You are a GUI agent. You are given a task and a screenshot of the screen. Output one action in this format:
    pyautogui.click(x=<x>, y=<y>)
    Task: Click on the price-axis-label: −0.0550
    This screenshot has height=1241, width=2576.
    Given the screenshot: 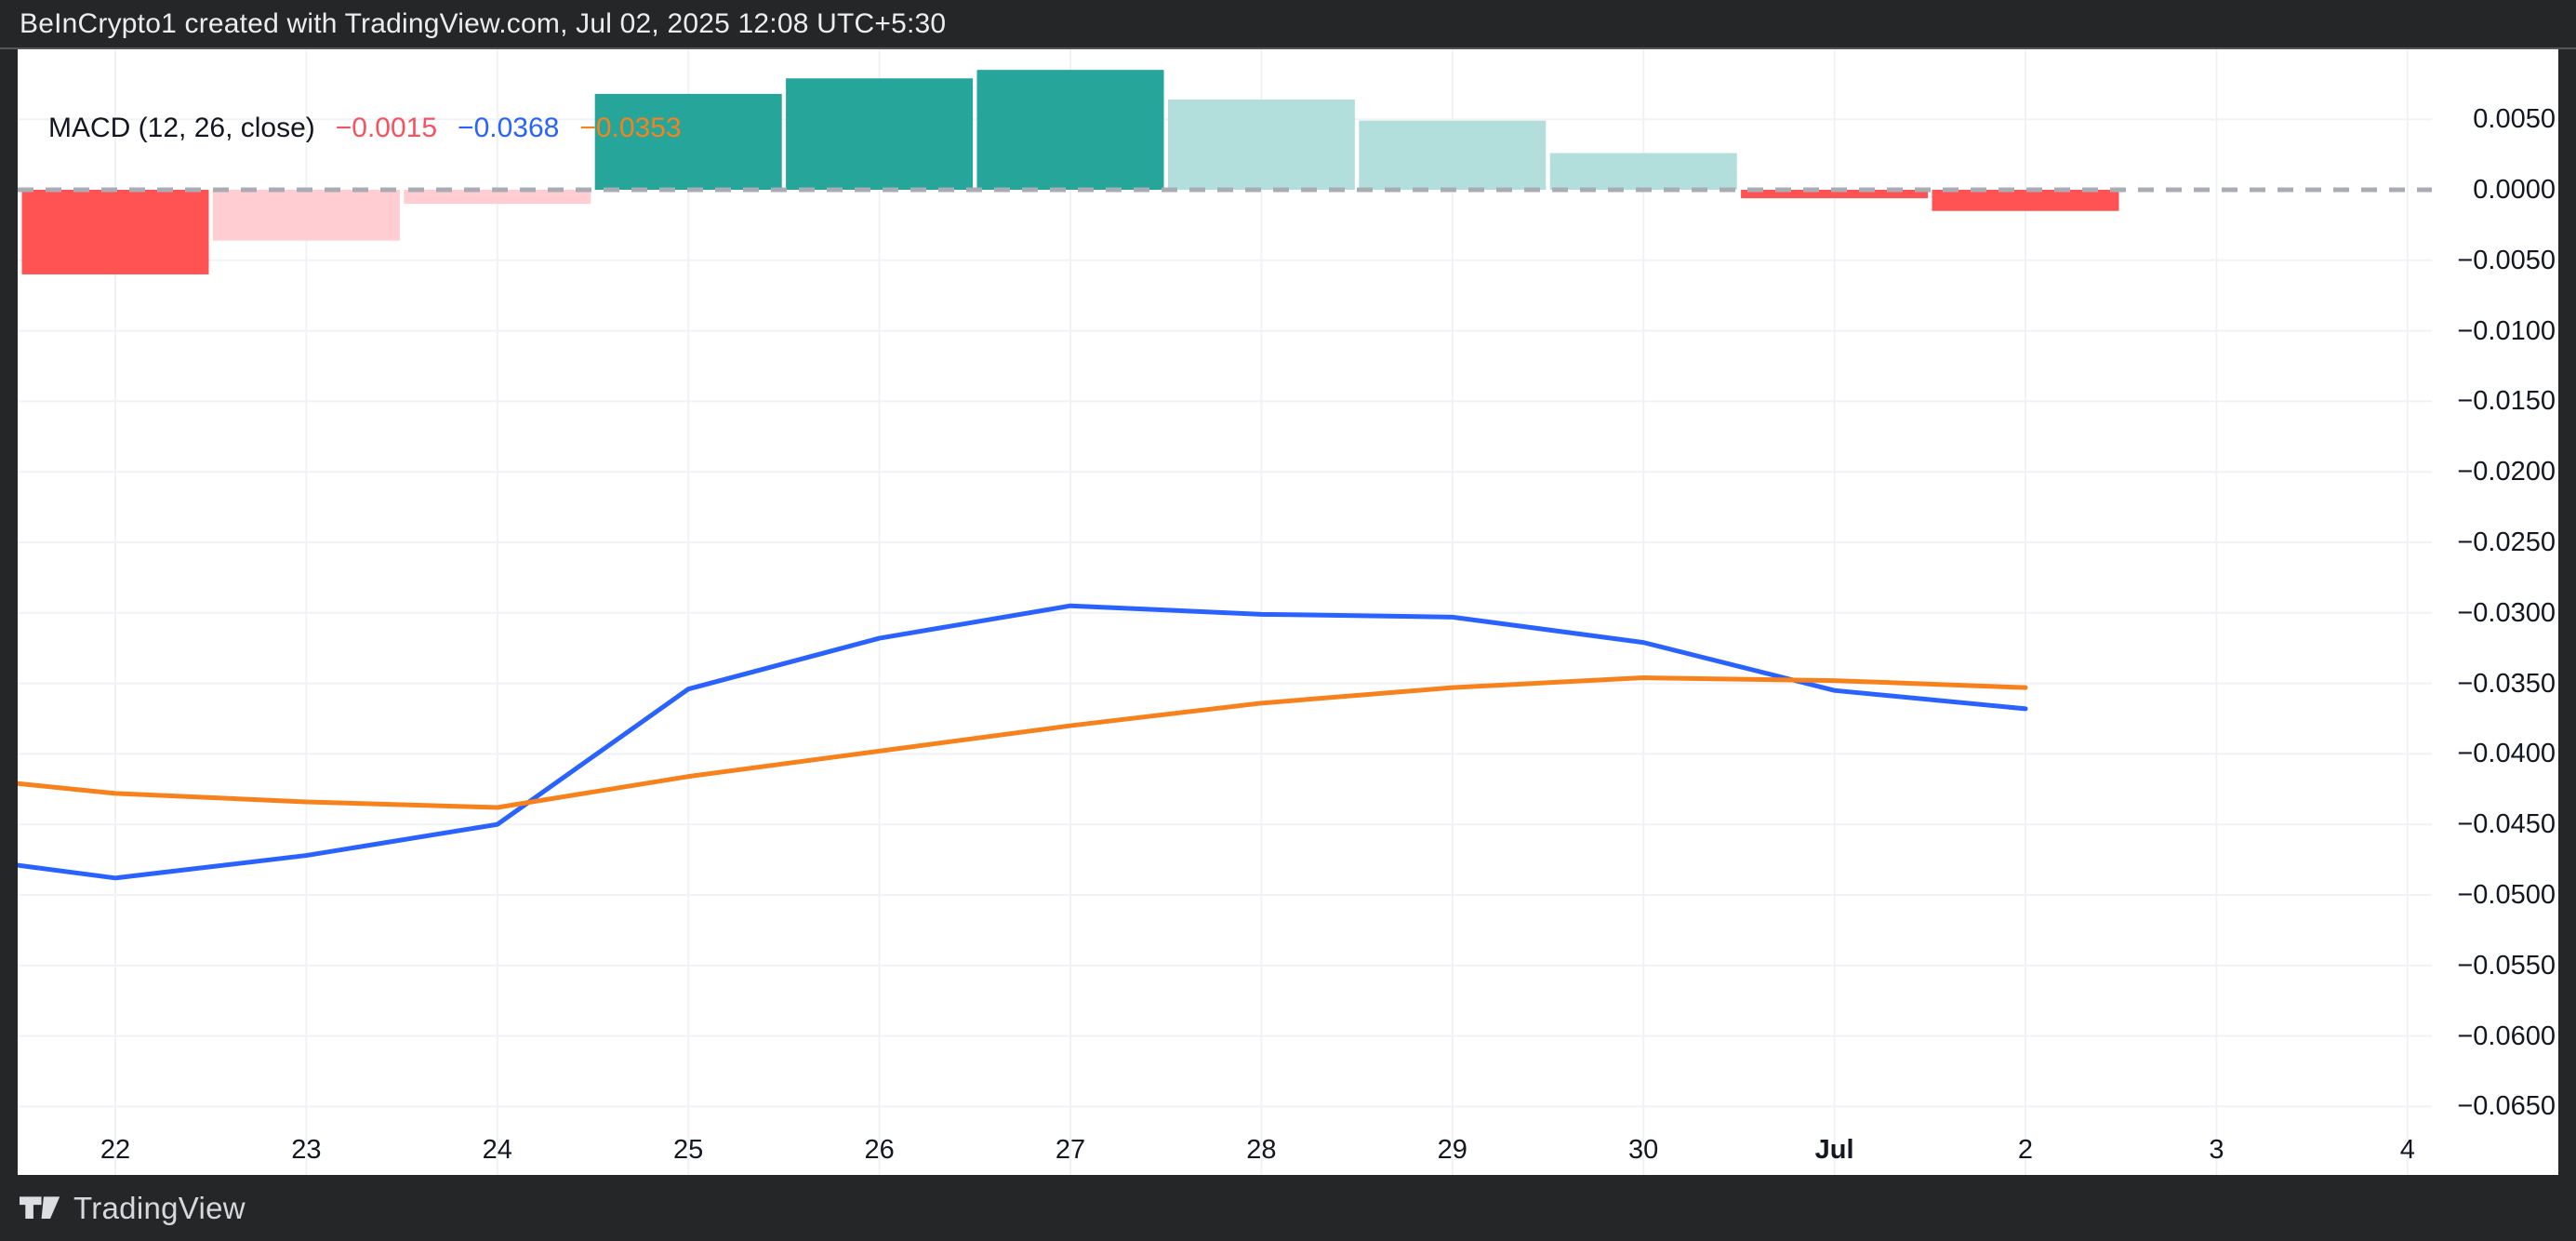 What is the action you would take?
    pyautogui.click(x=2506, y=966)
    